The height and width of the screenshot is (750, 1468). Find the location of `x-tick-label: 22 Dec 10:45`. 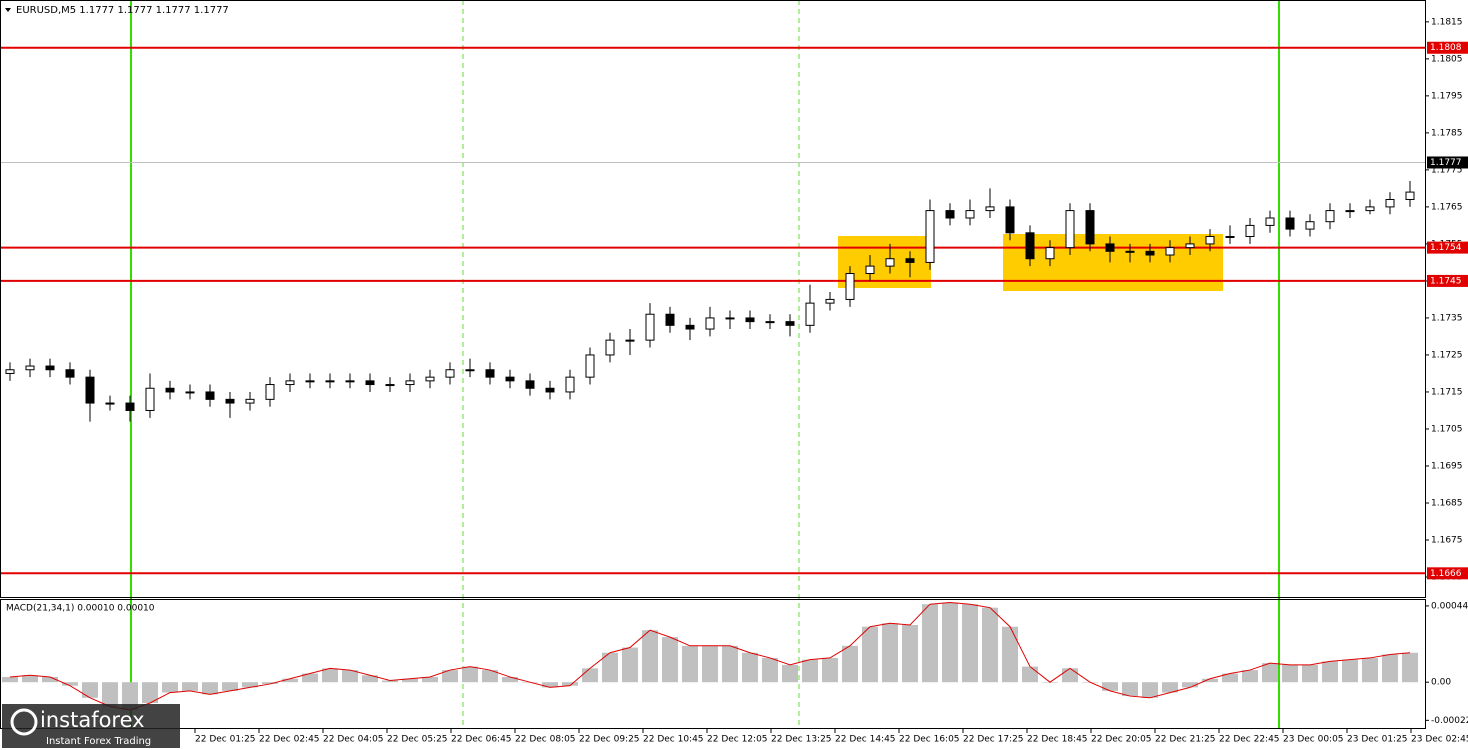

x-tick-label: 22 Dec 10:45 is located at coordinates (673, 740).